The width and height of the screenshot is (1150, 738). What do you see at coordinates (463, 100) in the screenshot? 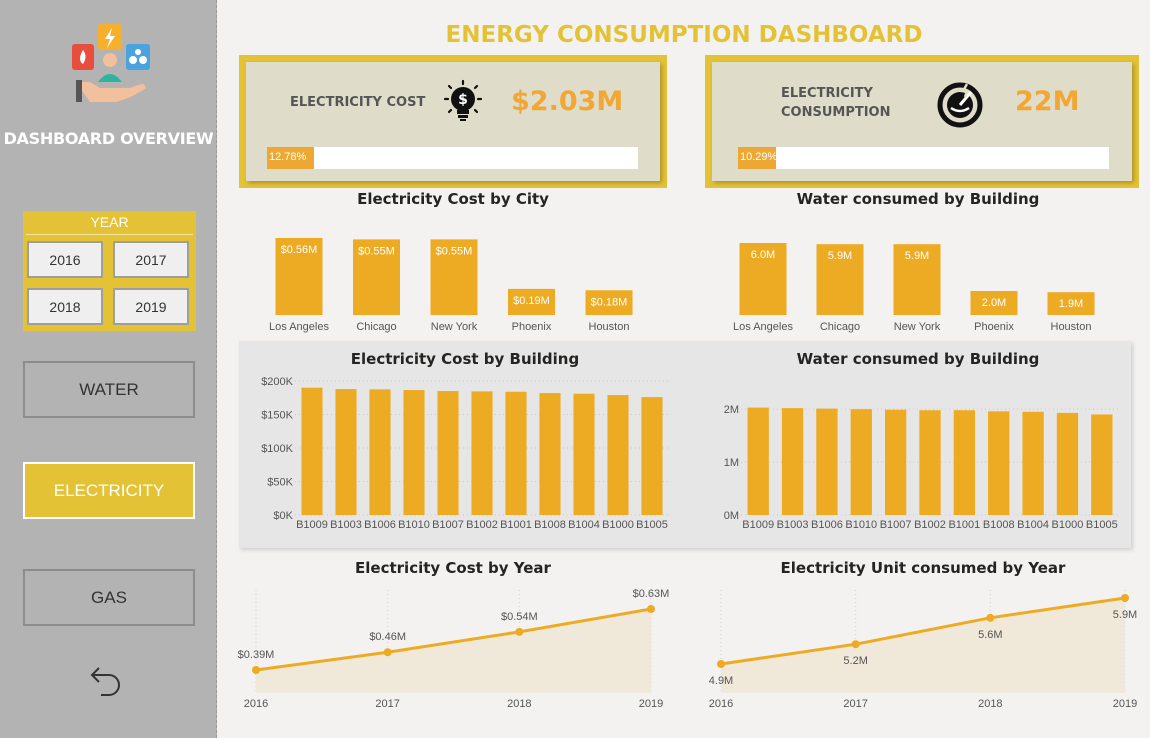
I see `dollar-lightbulb-icon: $` at bounding box center [463, 100].